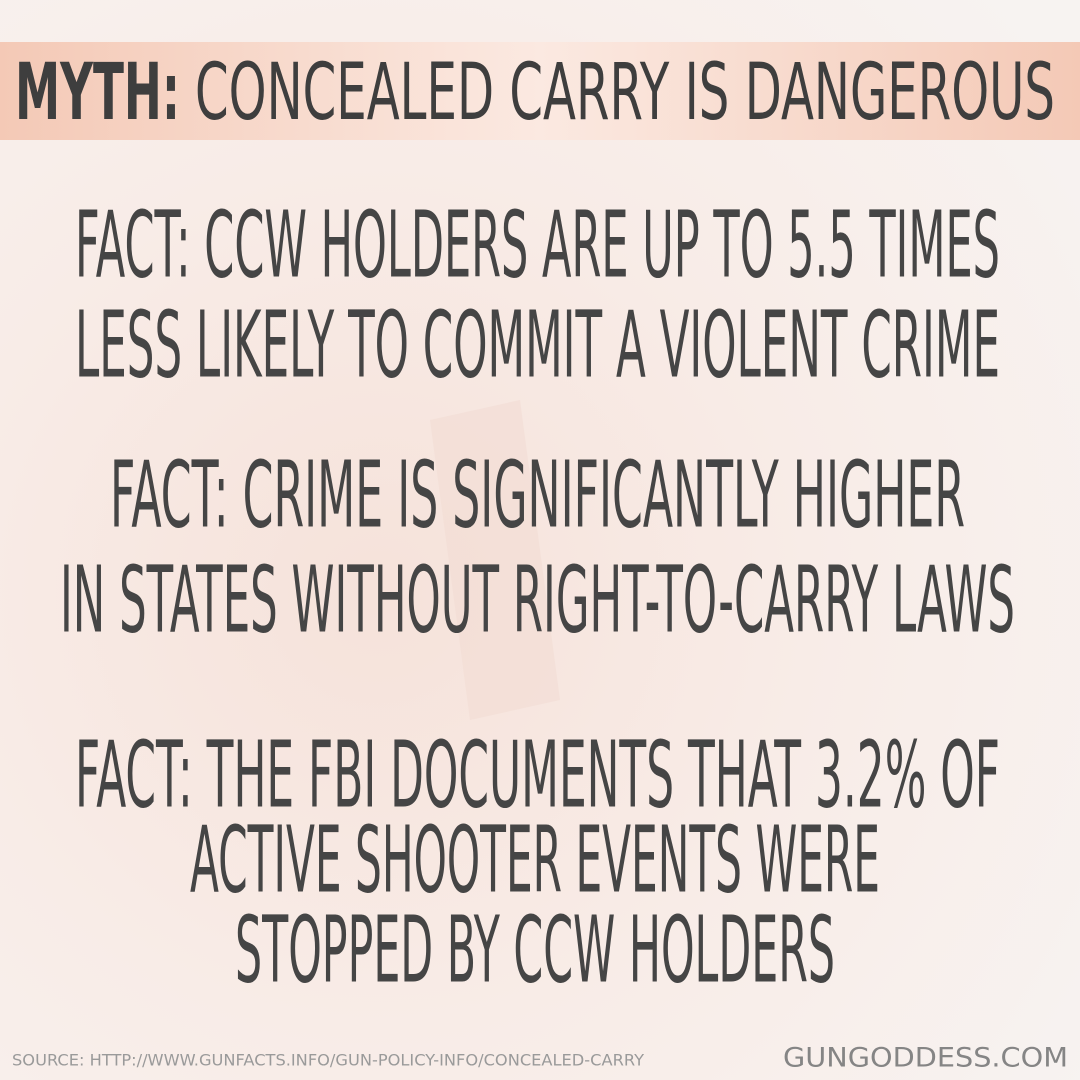 This screenshot has height=1080, width=1080. Describe the element at coordinates (535, 950) in the screenshot. I see `fact-line: STOPPED BY CCW HOLDERS` at that location.